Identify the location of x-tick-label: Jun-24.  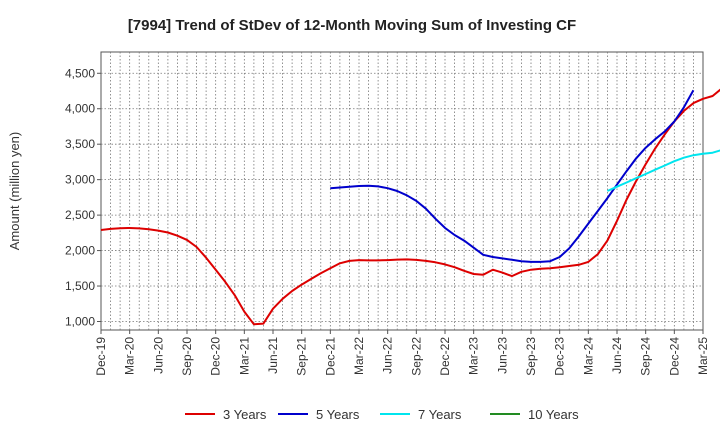
(617, 355).